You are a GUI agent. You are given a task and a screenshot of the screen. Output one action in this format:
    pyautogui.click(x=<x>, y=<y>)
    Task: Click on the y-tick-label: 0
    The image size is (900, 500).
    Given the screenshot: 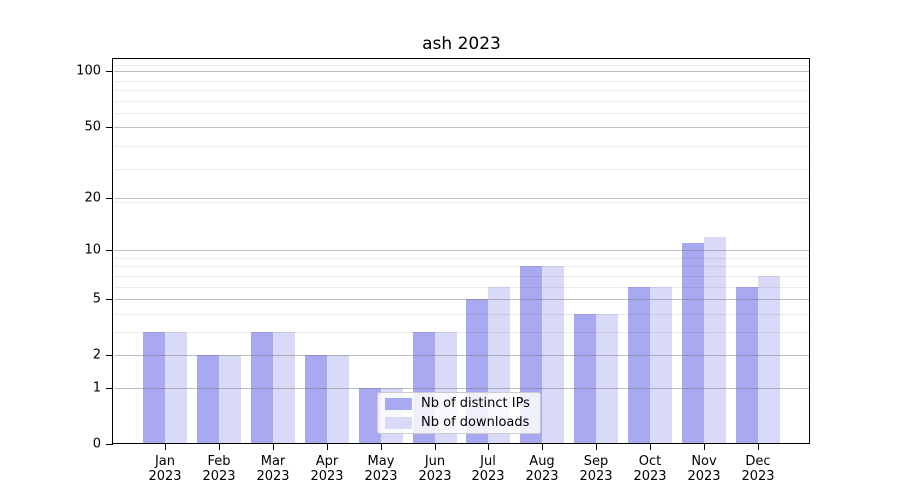 What is the action you would take?
    pyautogui.click(x=96, y=444)
    